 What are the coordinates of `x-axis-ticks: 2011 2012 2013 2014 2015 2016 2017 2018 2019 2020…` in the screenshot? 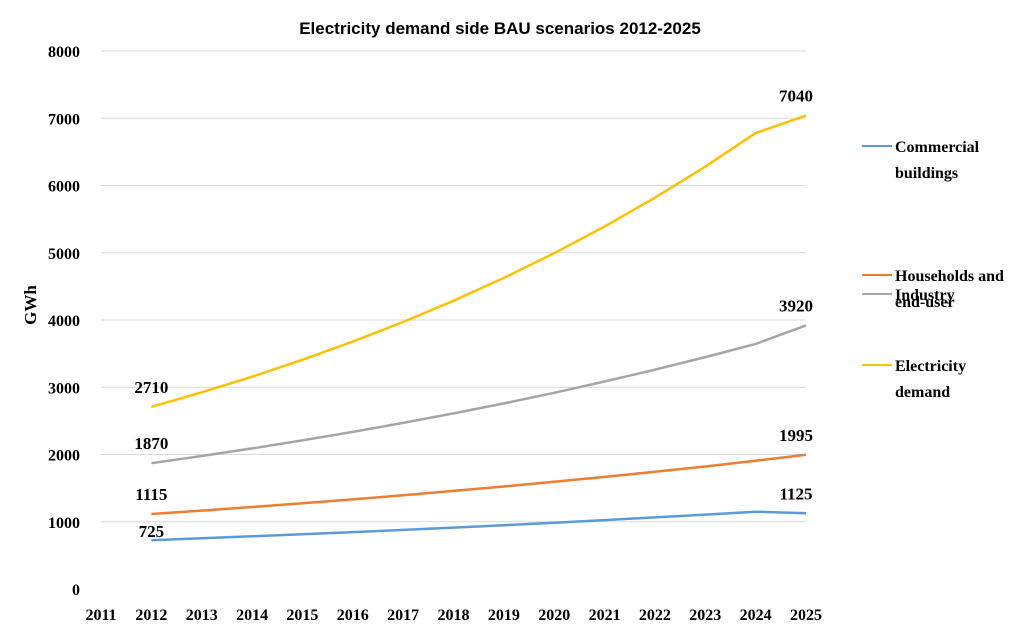 It's located at (453, 615).